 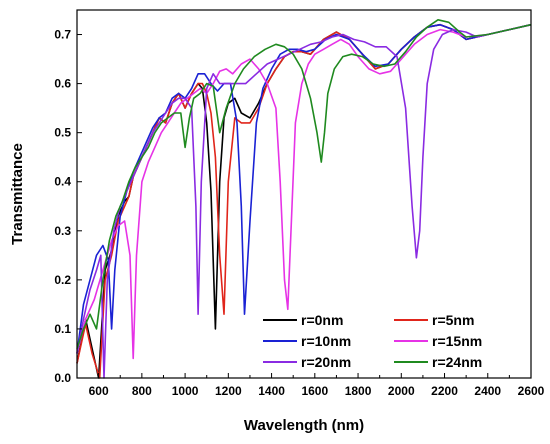 I want to click on x-tick-label: 2200, so click(x=444, y=391).